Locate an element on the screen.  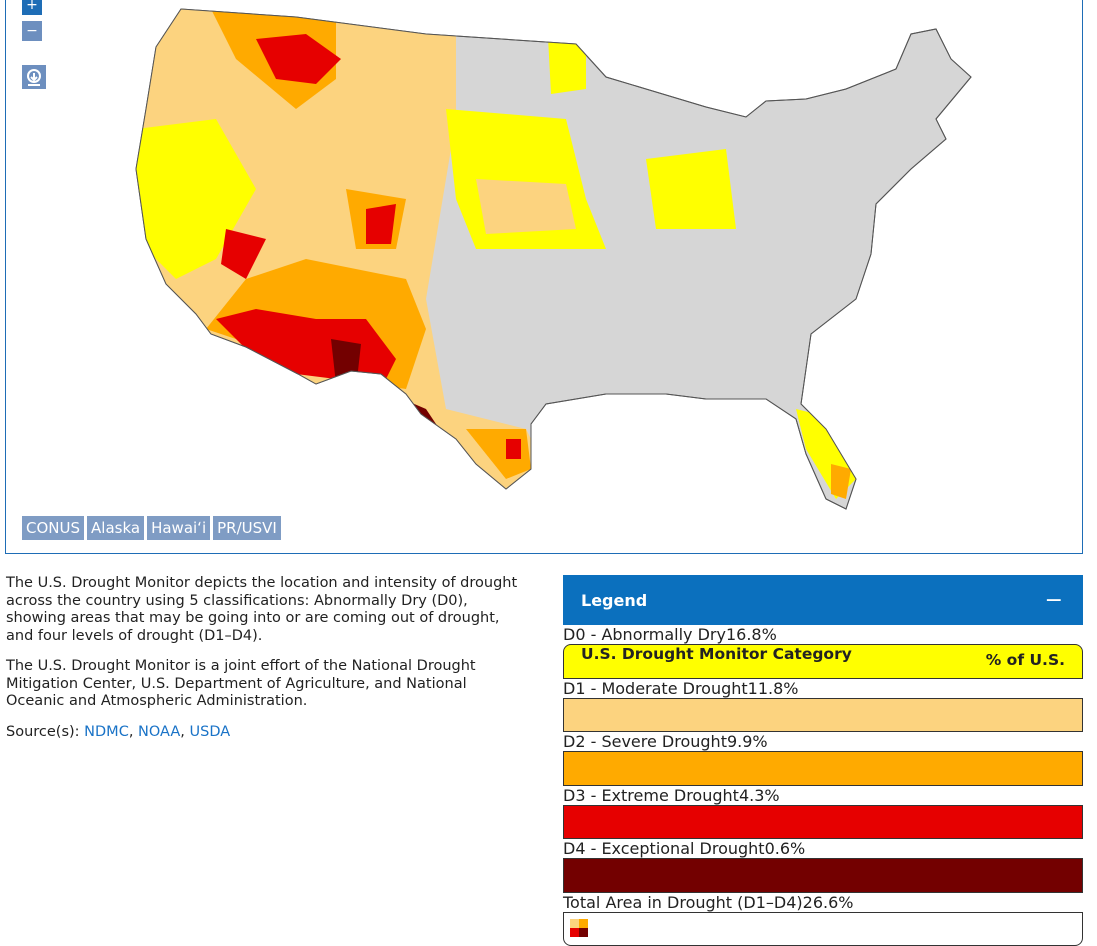
zoom-out-button: − is located at coordinates (32, 31).